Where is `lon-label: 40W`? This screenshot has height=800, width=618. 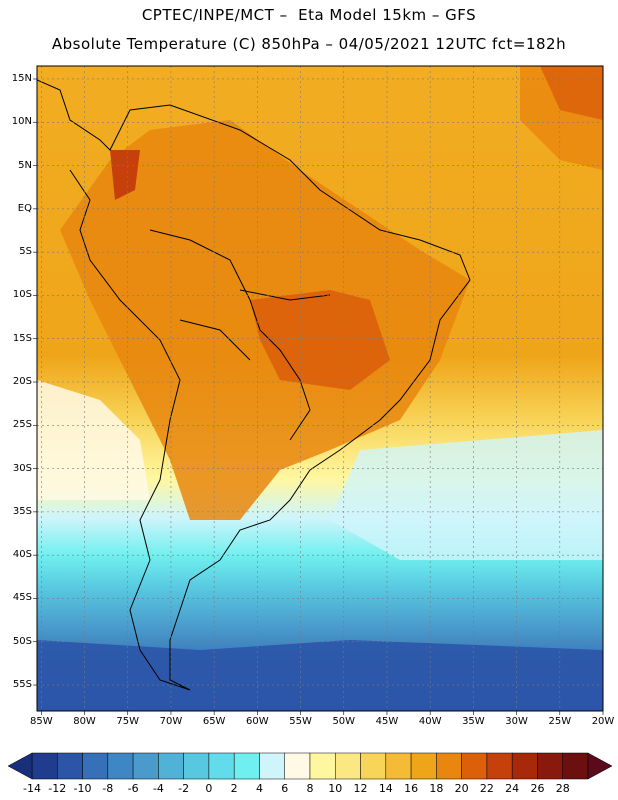
lon-label: 40W is located at coordinates (430, 721).